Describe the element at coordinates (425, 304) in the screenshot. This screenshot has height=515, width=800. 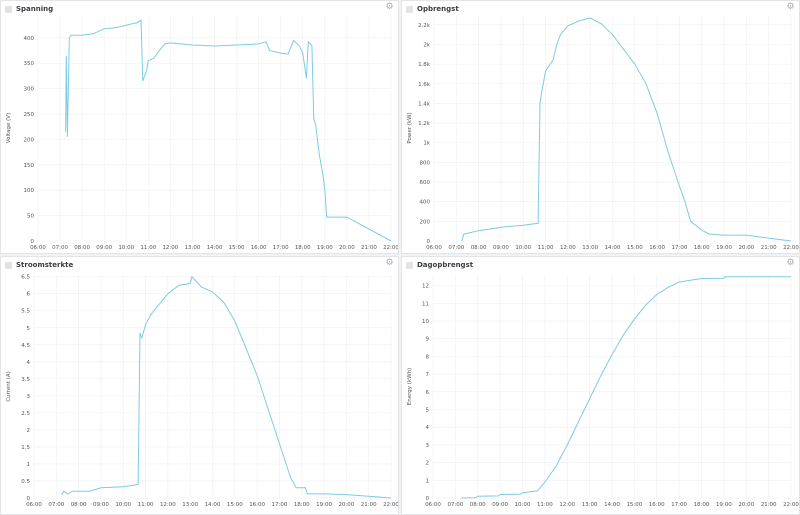
I see `y-tick-label: 11` at that location.